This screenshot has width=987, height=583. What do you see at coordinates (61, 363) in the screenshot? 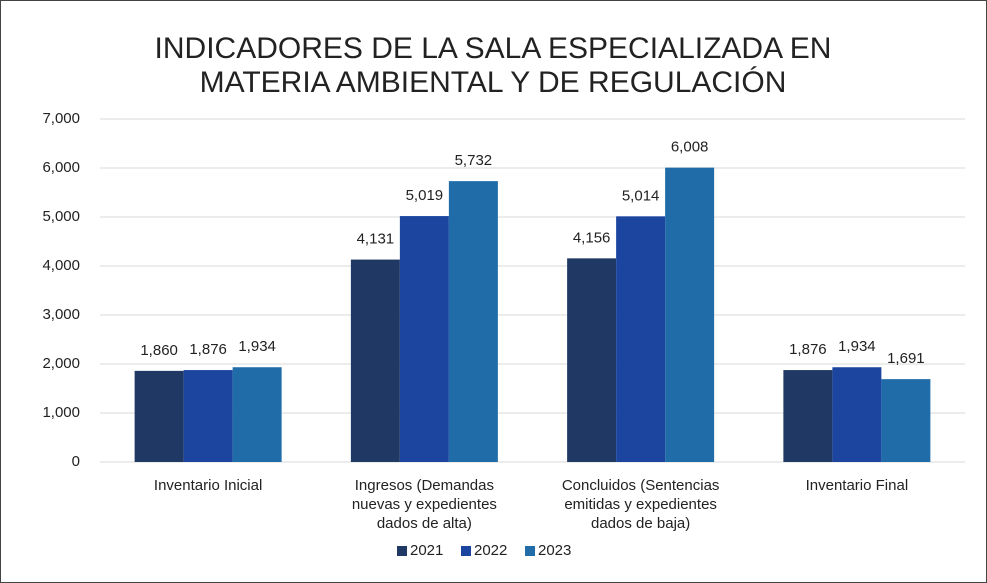
I see `y-tick-label: 2,000` at bounding box center [61, 363].